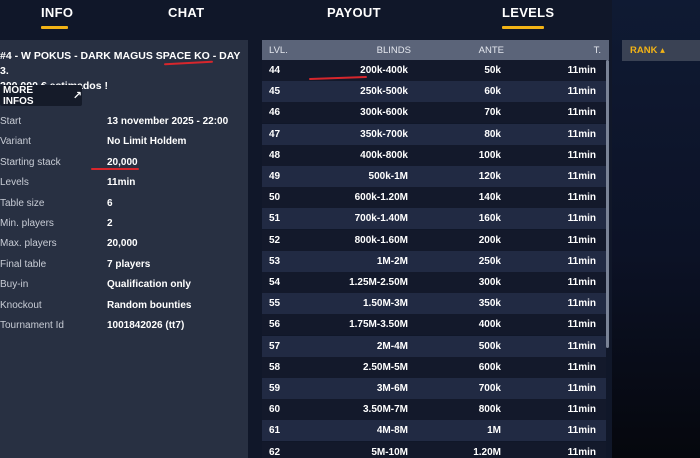 Image resolution: width=700 pixels, height=458 pixels. Describe the element at coordinates (434, 240) in the screenshot. I see `table-row: 52 800k-1.60M 200k 11min` at that location.